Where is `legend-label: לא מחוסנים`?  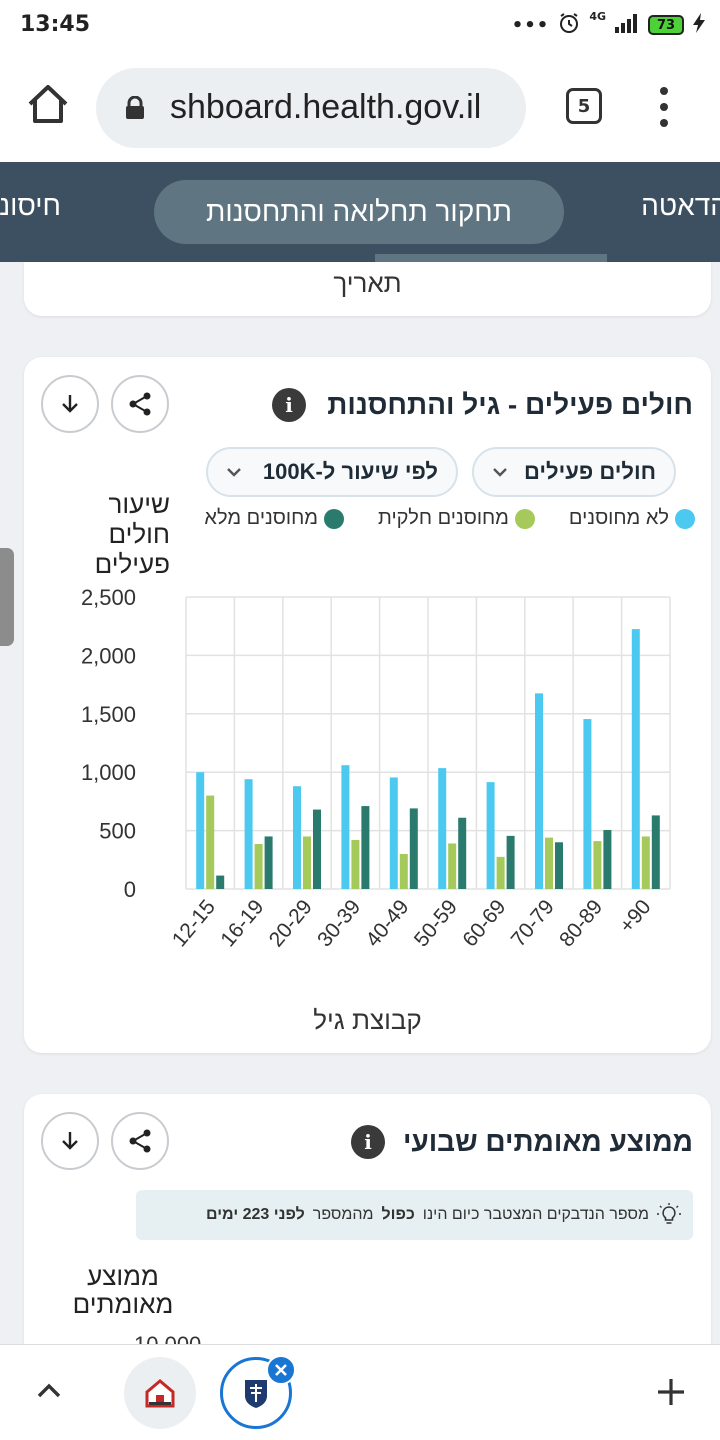 legend-label: לא מחוסנים is located at coordinates (618, 518).